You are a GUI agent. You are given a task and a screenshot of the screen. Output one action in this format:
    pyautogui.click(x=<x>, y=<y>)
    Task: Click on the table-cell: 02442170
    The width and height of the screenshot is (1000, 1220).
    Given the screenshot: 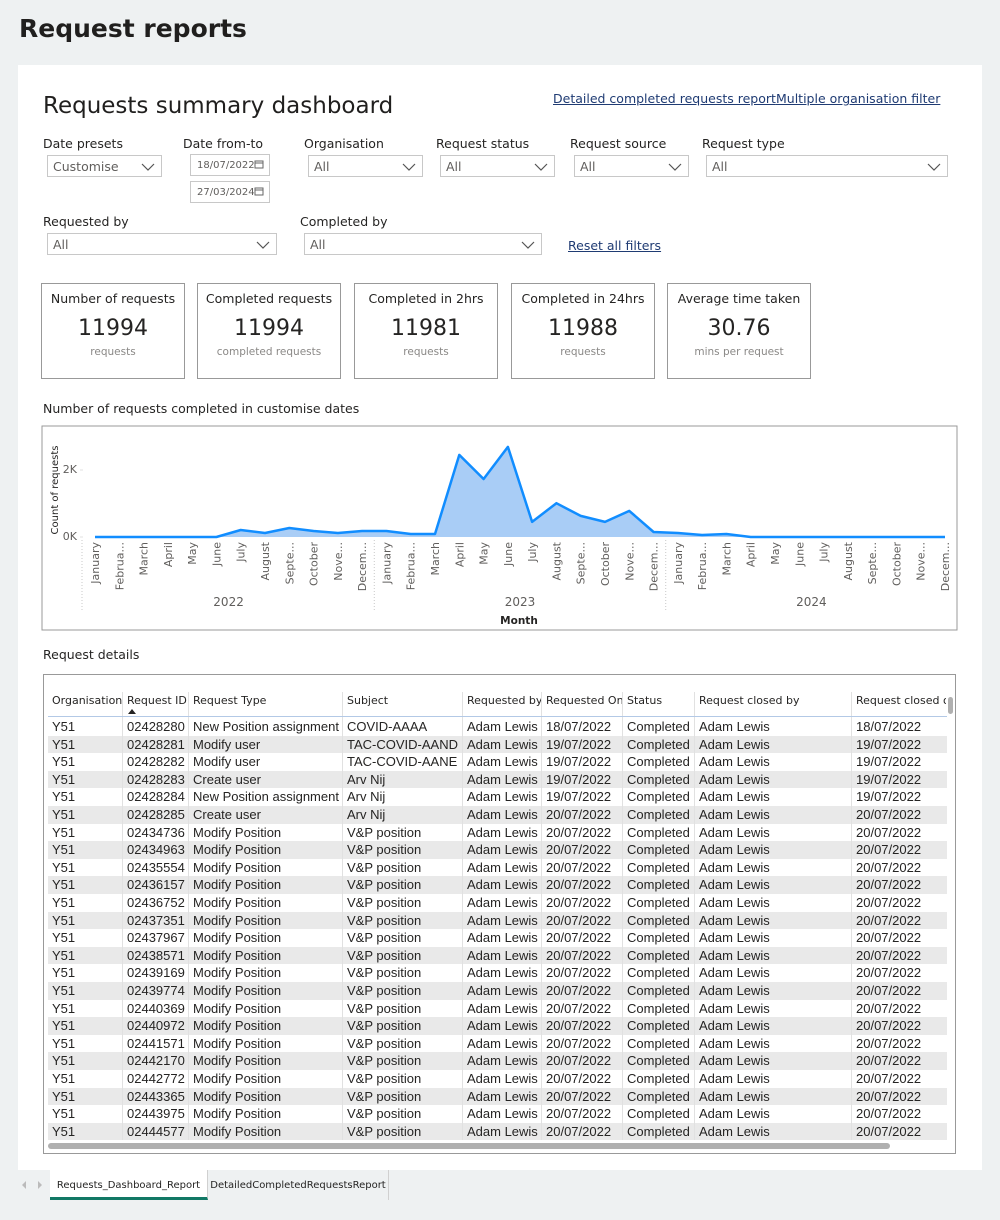 What is the action you would take?
    pyautogui.click(x=156, y=1061)
    